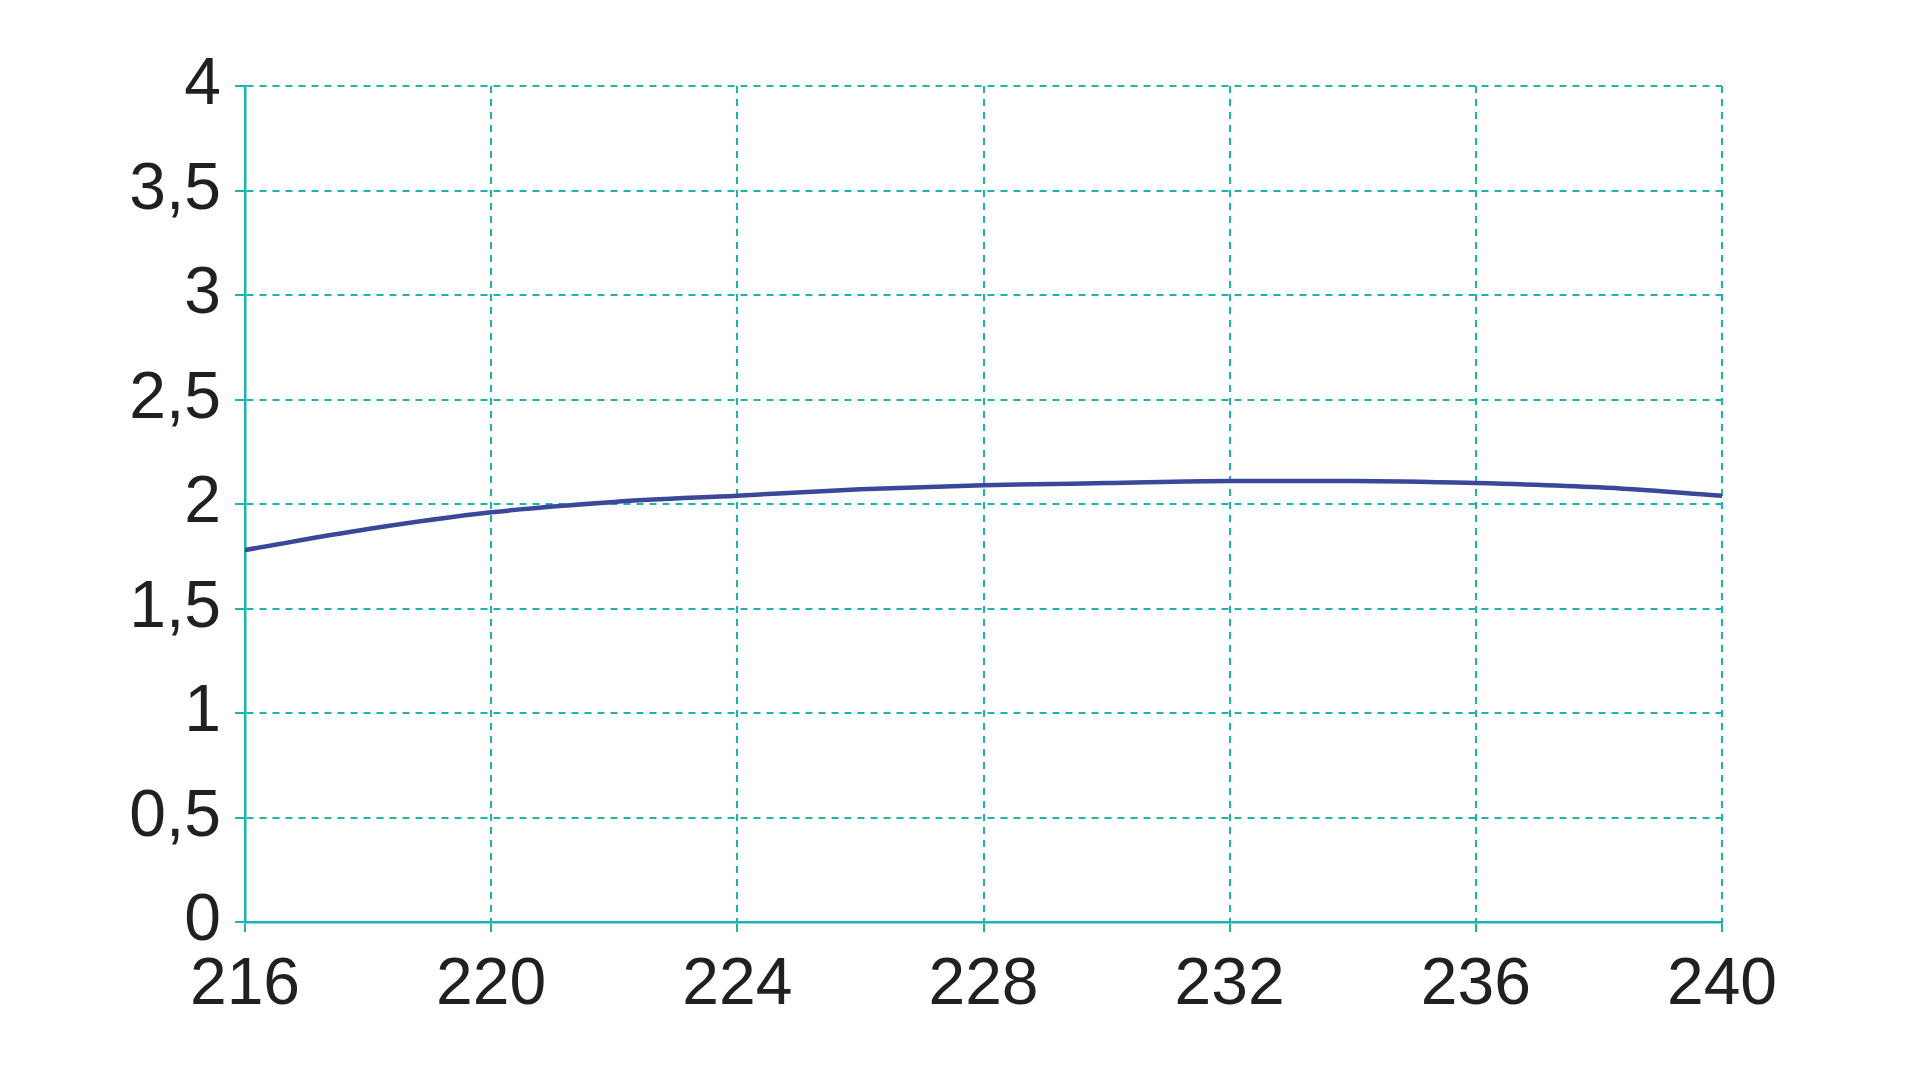  What do you see at coordinates (202, 81) in the screenshot?
I see `y-tick-label: 4` at bounding box center [202, 81].